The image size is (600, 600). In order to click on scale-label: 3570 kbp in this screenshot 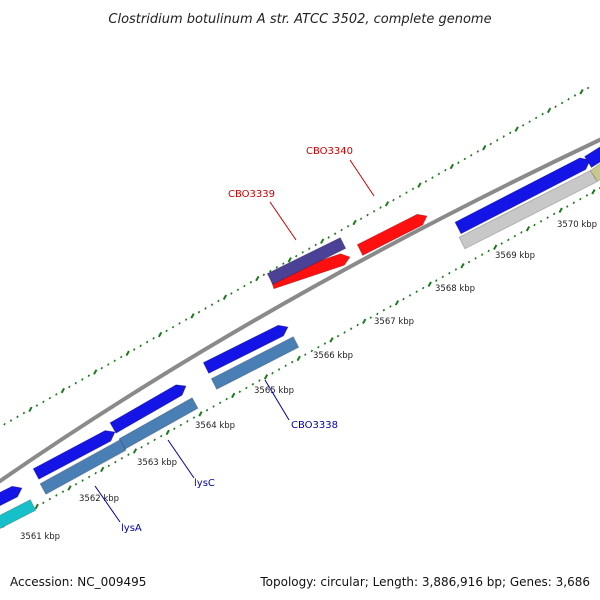, I will do `click(577, 225)`.